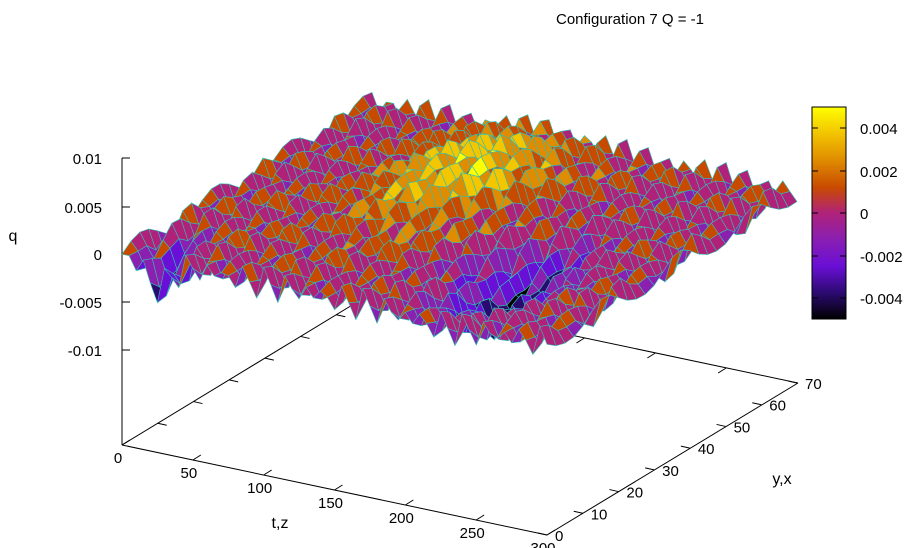 This screenshot has height=548, width=914. I want to click on colorbar-tick-label: 0, so click(864, 214).